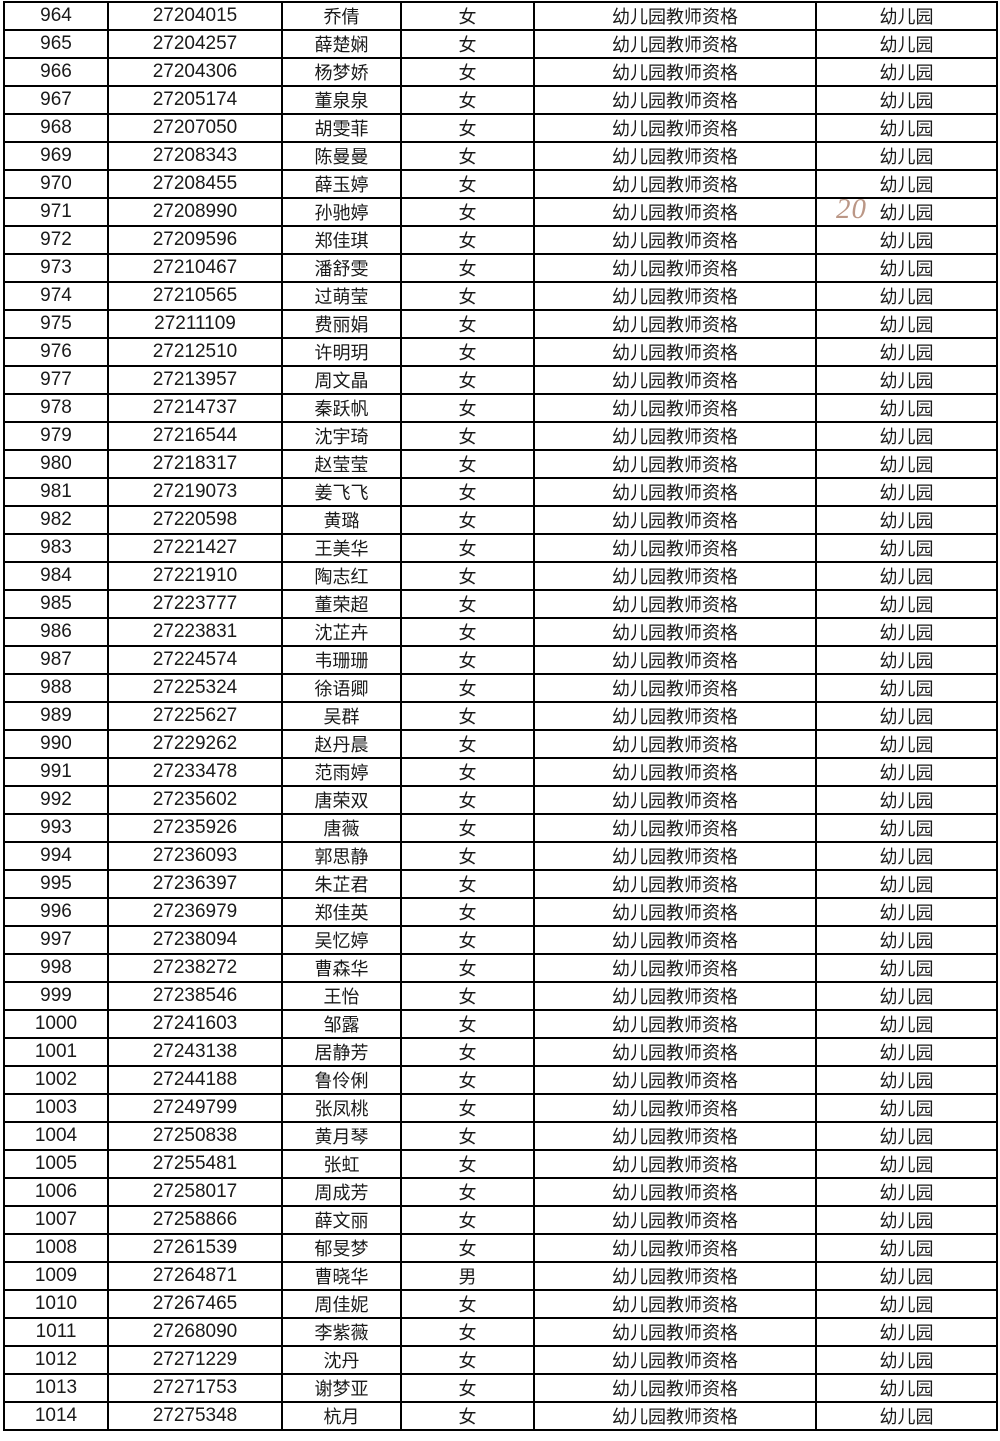 Image resolution: width=1000 pixels, height=1441 pixels. What do you see at coordinates (56, 744) in the screenshot?
I see `cell-serial-number: 990` at bounding box center [56, 744].